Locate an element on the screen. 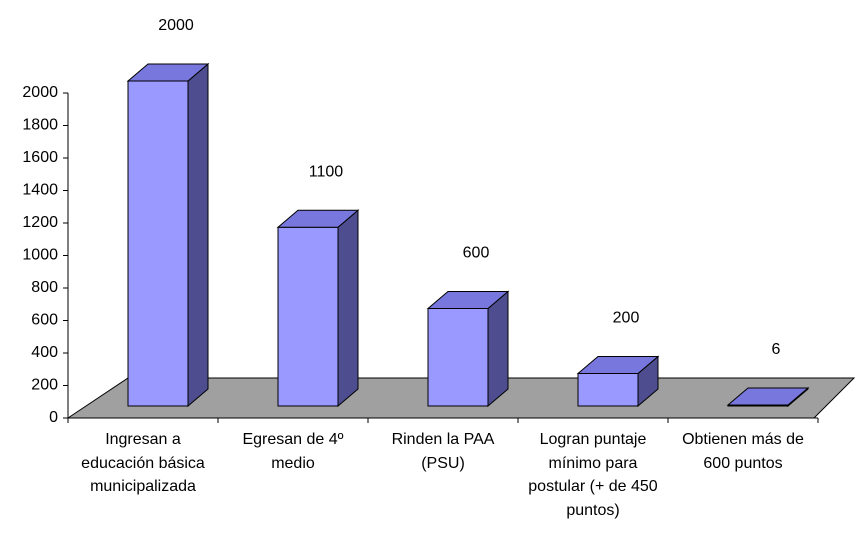 The width and height of the screenshot is (856, 553). y-tick-label: 1400 is located at coordinates (40, 190).